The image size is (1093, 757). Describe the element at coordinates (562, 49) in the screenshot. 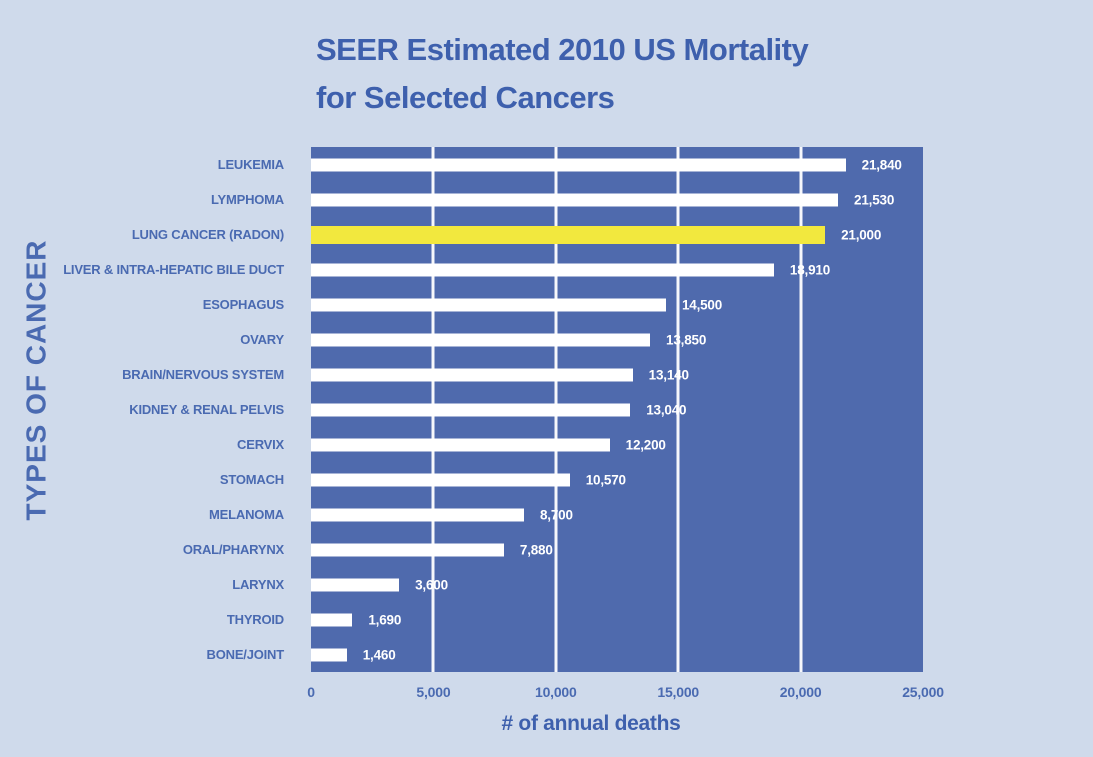

I see `chart-title-line1: SEER Estimated 2010 US Mortality` at that location.